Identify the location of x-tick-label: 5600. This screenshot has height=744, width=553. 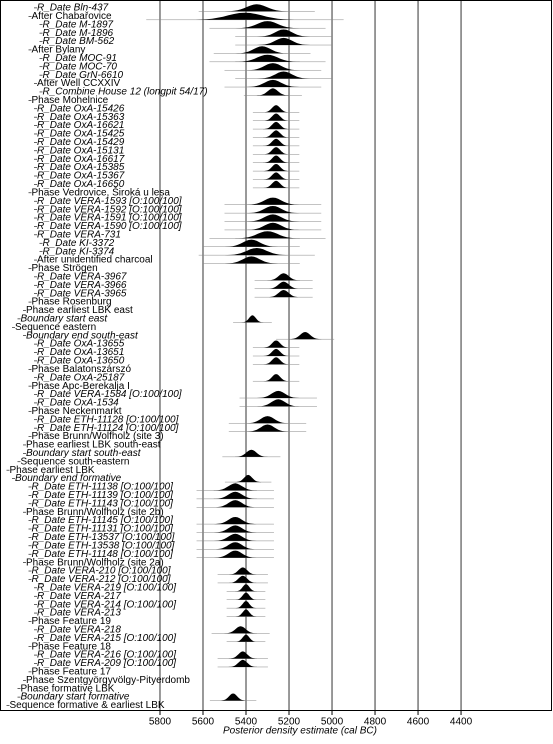
(203, 722).